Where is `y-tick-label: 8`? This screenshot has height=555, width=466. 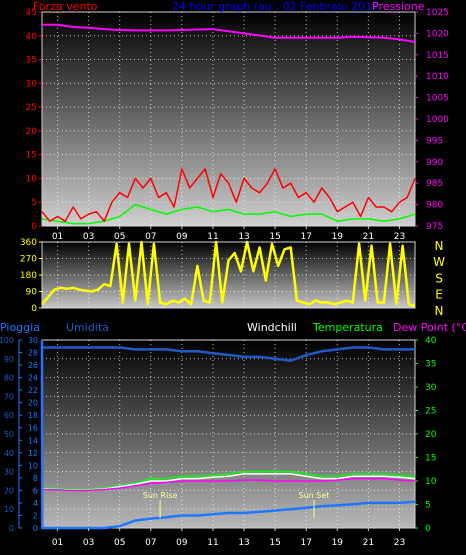
y-tick-label: 8 is located at coordinates (35, 478).